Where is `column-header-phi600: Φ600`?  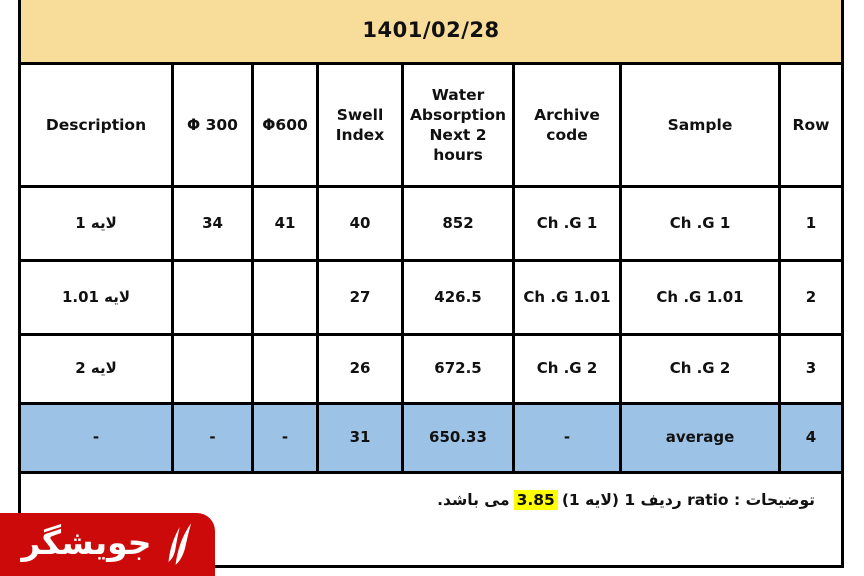
column-header-phi600: Φ600 is located at coordinates (285, 125).